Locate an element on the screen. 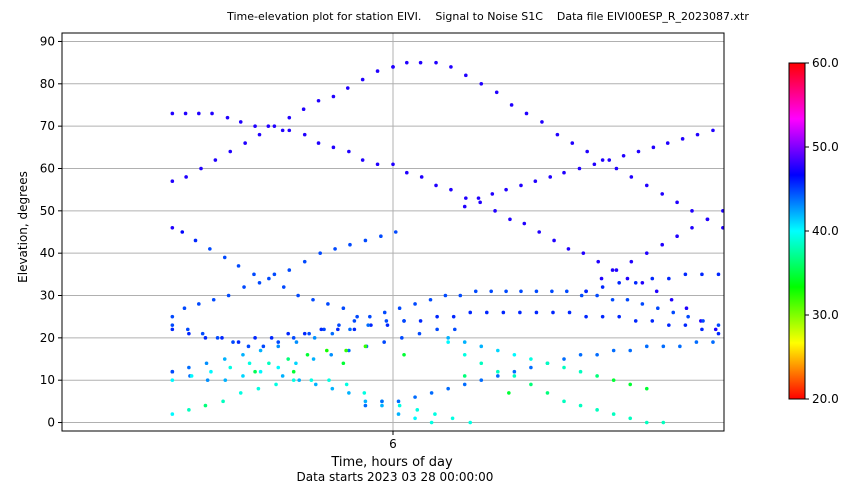 The image size is (858, 488). colorbar is located at coordinates (797, 231).